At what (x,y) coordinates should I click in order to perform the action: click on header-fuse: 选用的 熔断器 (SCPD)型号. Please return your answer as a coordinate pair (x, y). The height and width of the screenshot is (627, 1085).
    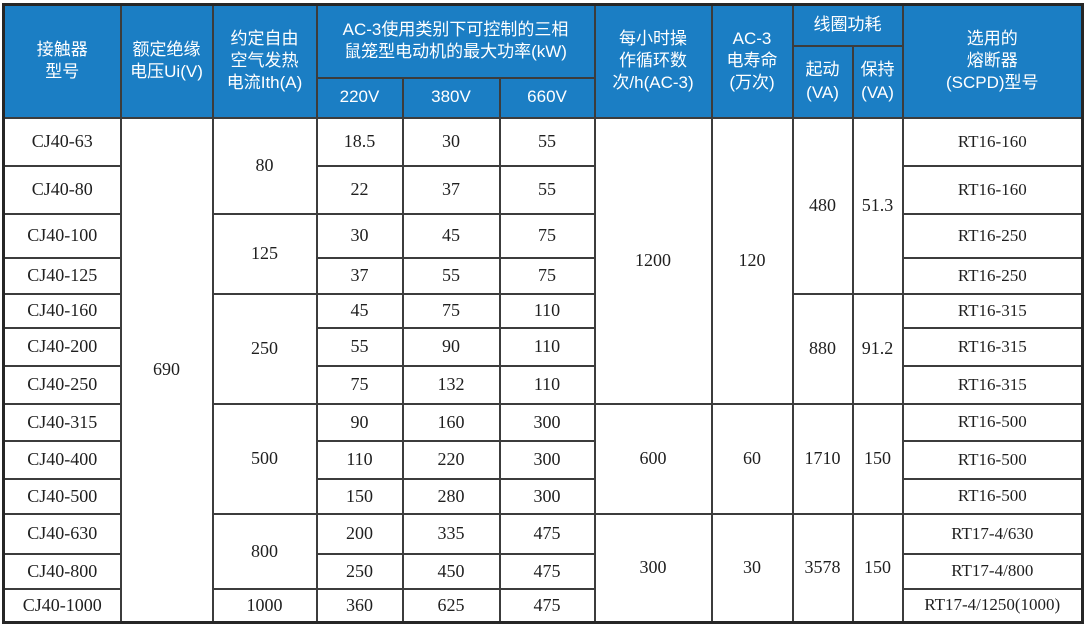
    Looking at the image, I should click on (992, 61).